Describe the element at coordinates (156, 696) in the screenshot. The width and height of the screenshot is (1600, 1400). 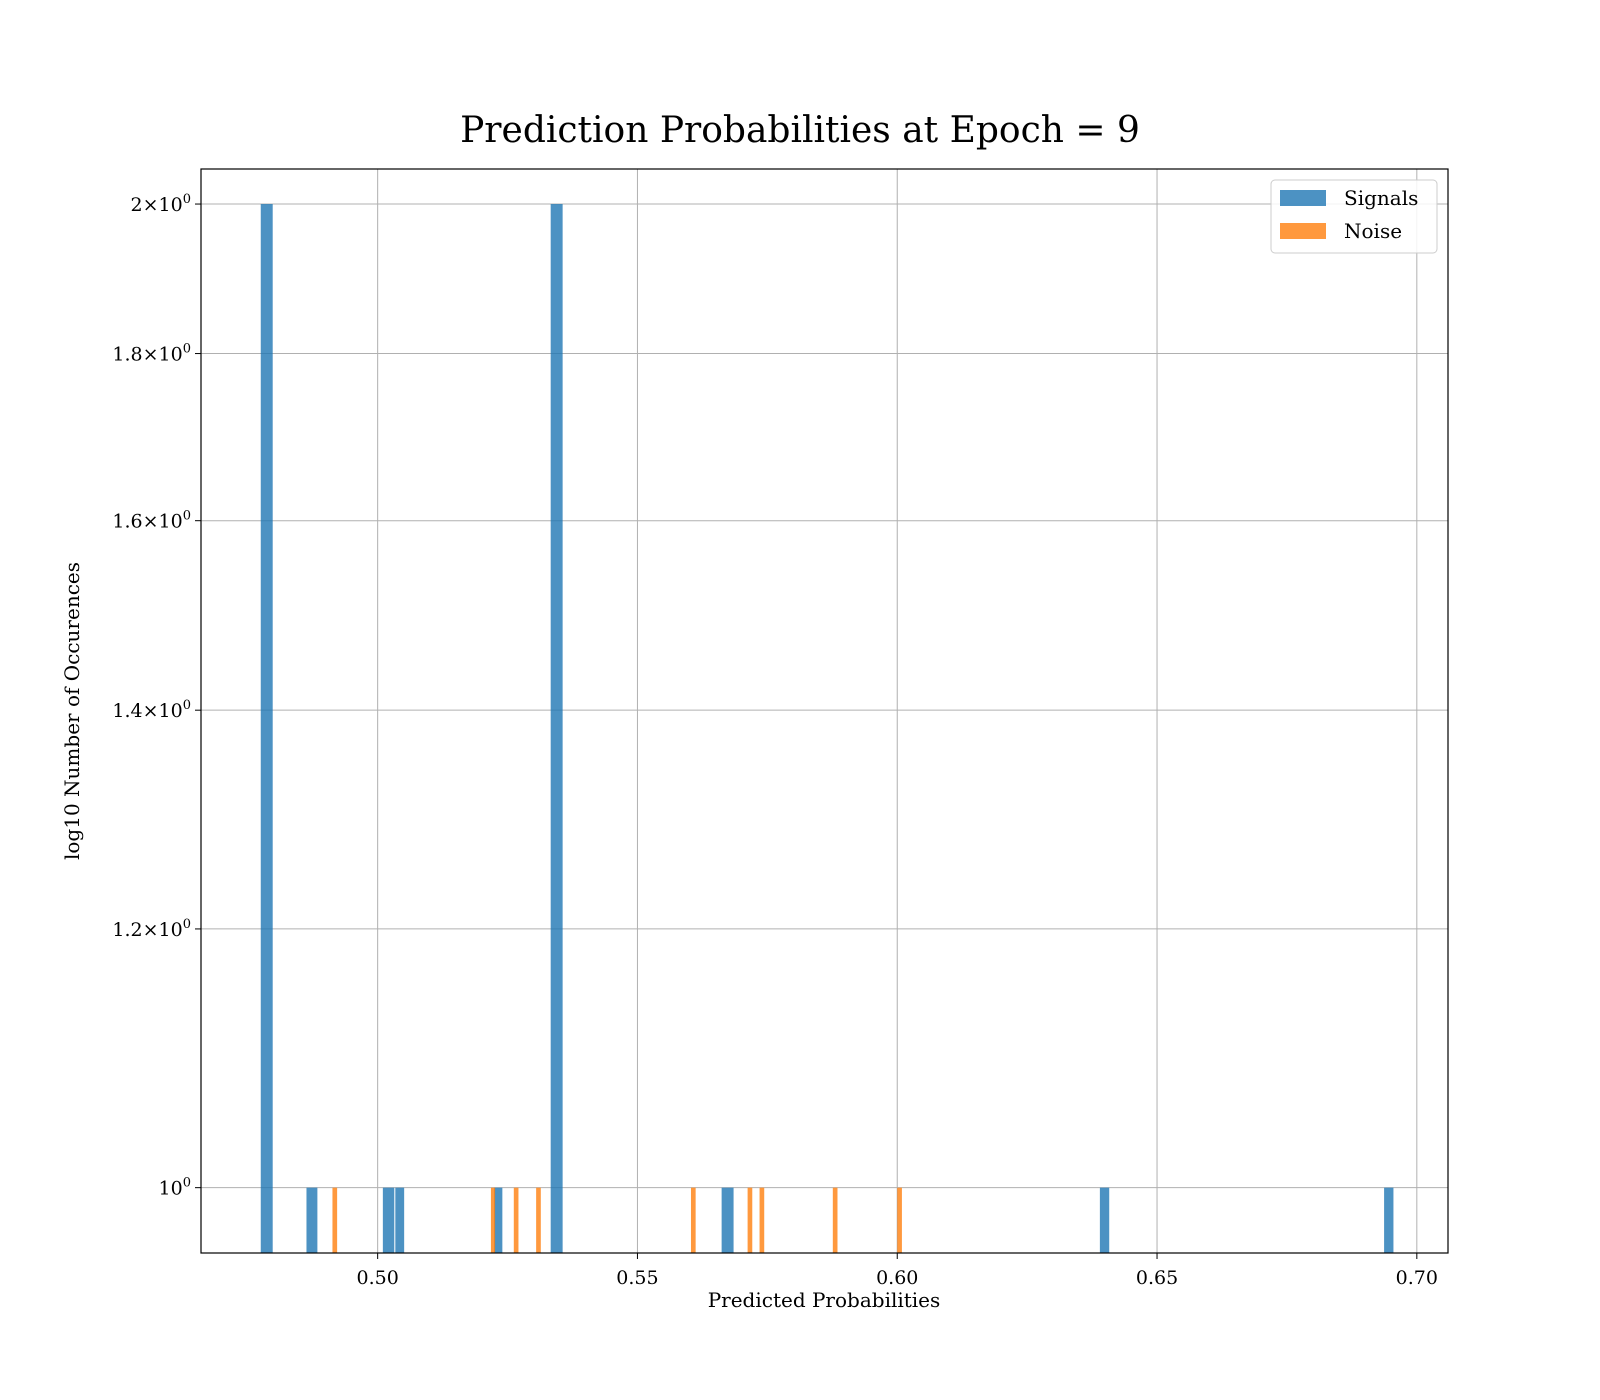
I see `y-axis-ticks: 2×100 1.8×100 1.6×100 1.4×100 1.2×100 100` at that location.